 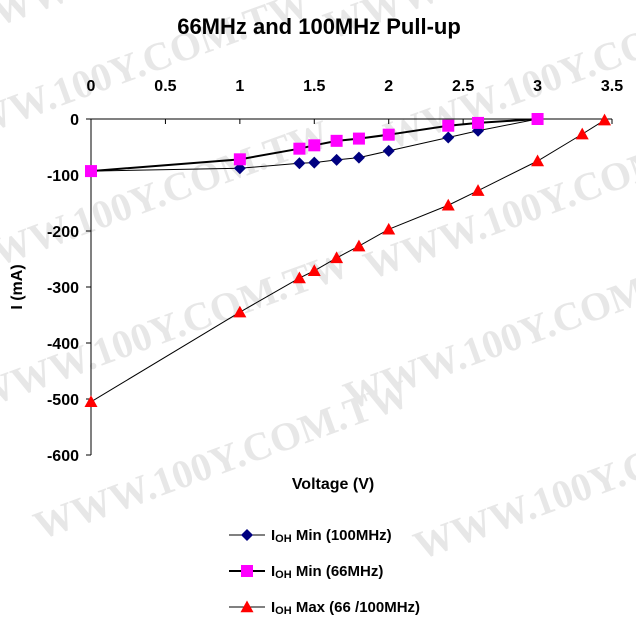 I want to click on y-axis-ticks: 0 -100 -200 -300 -400 -500 -600, so click(x=69, y=288).